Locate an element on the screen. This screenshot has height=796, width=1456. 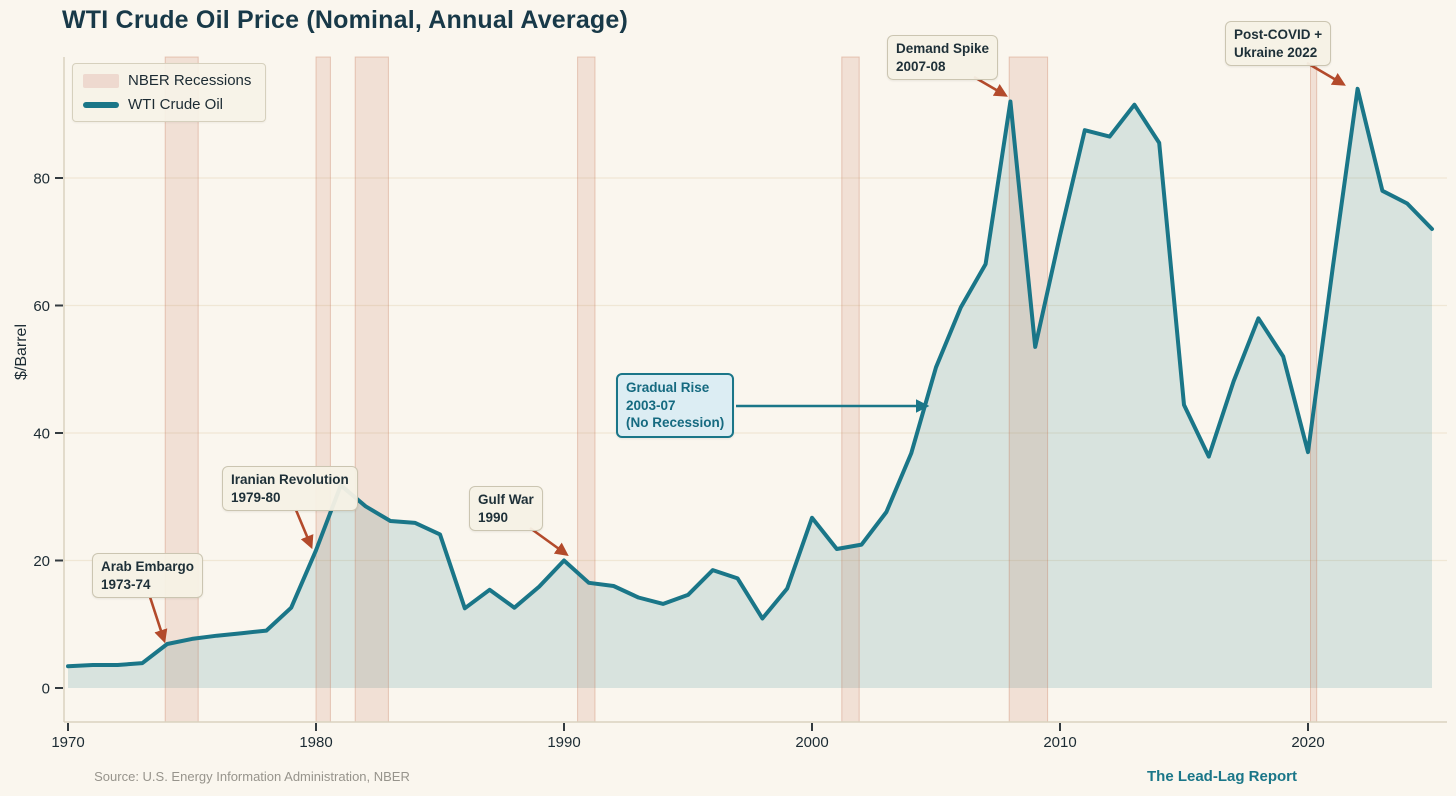
annotation-demand-spike: Demand Spike 2007-08 is located at coordinates (943, 58).